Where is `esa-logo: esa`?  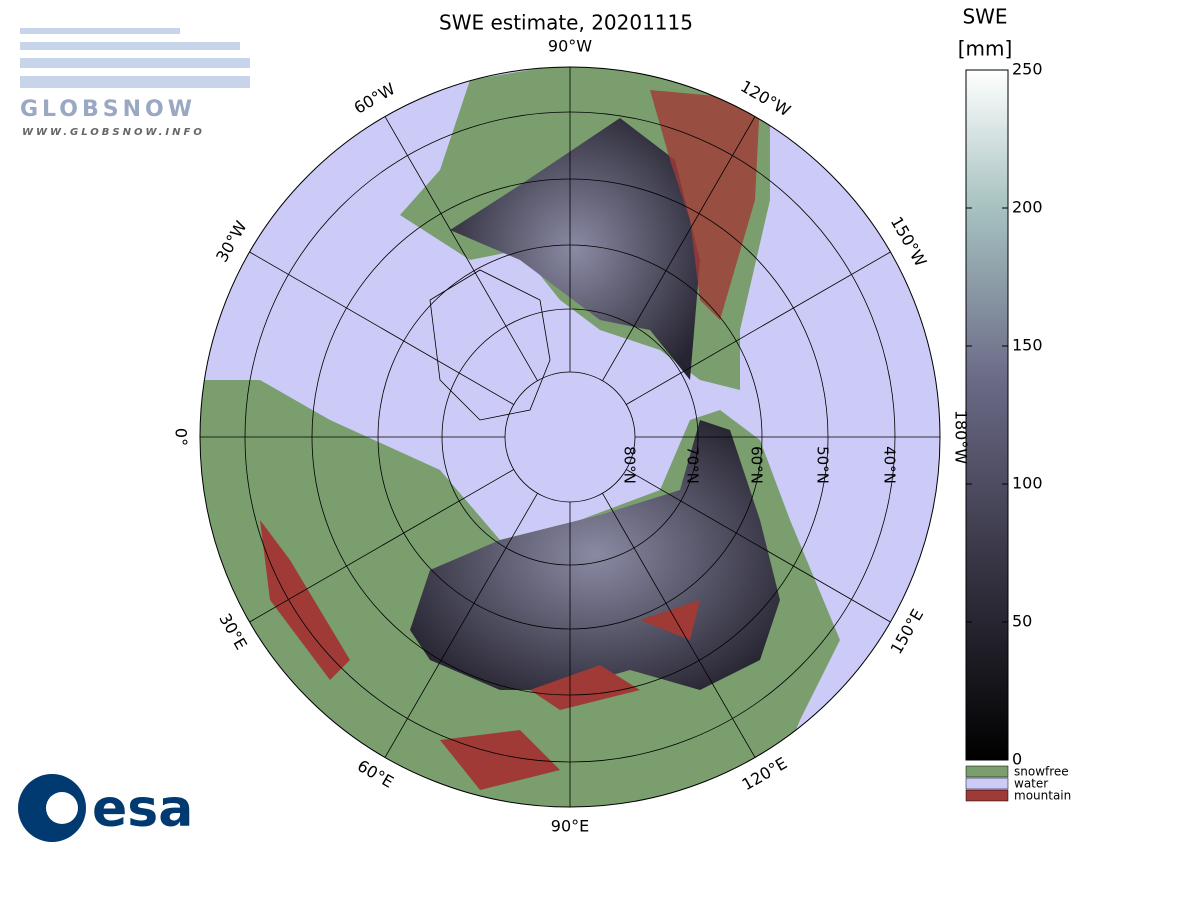
esa-logo: esa is located at coordinates (105, 808).